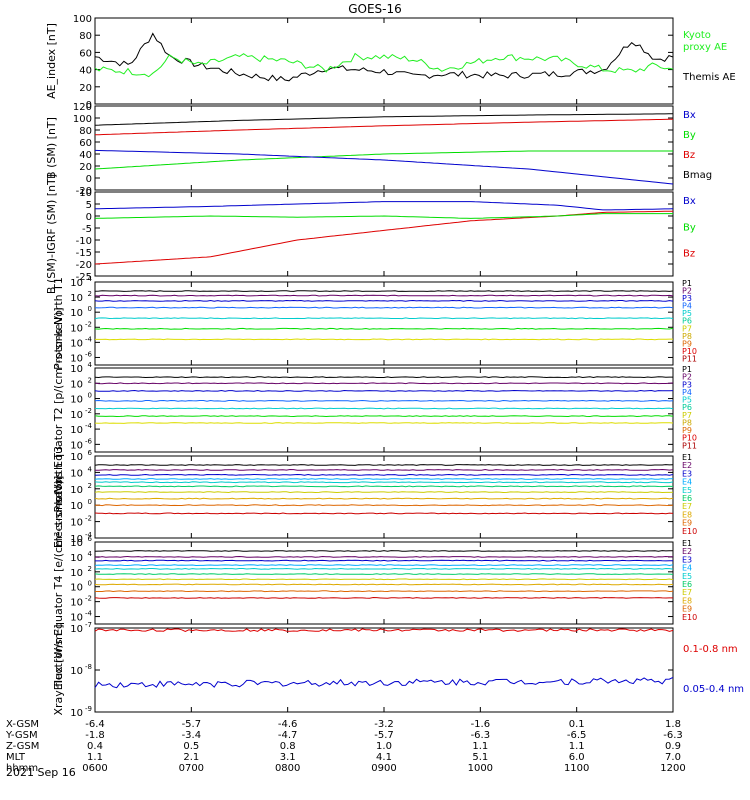 Image resolution: width=750 pixels, height=800 pixels. I want to click on series-line-p5, so click(384, 408).